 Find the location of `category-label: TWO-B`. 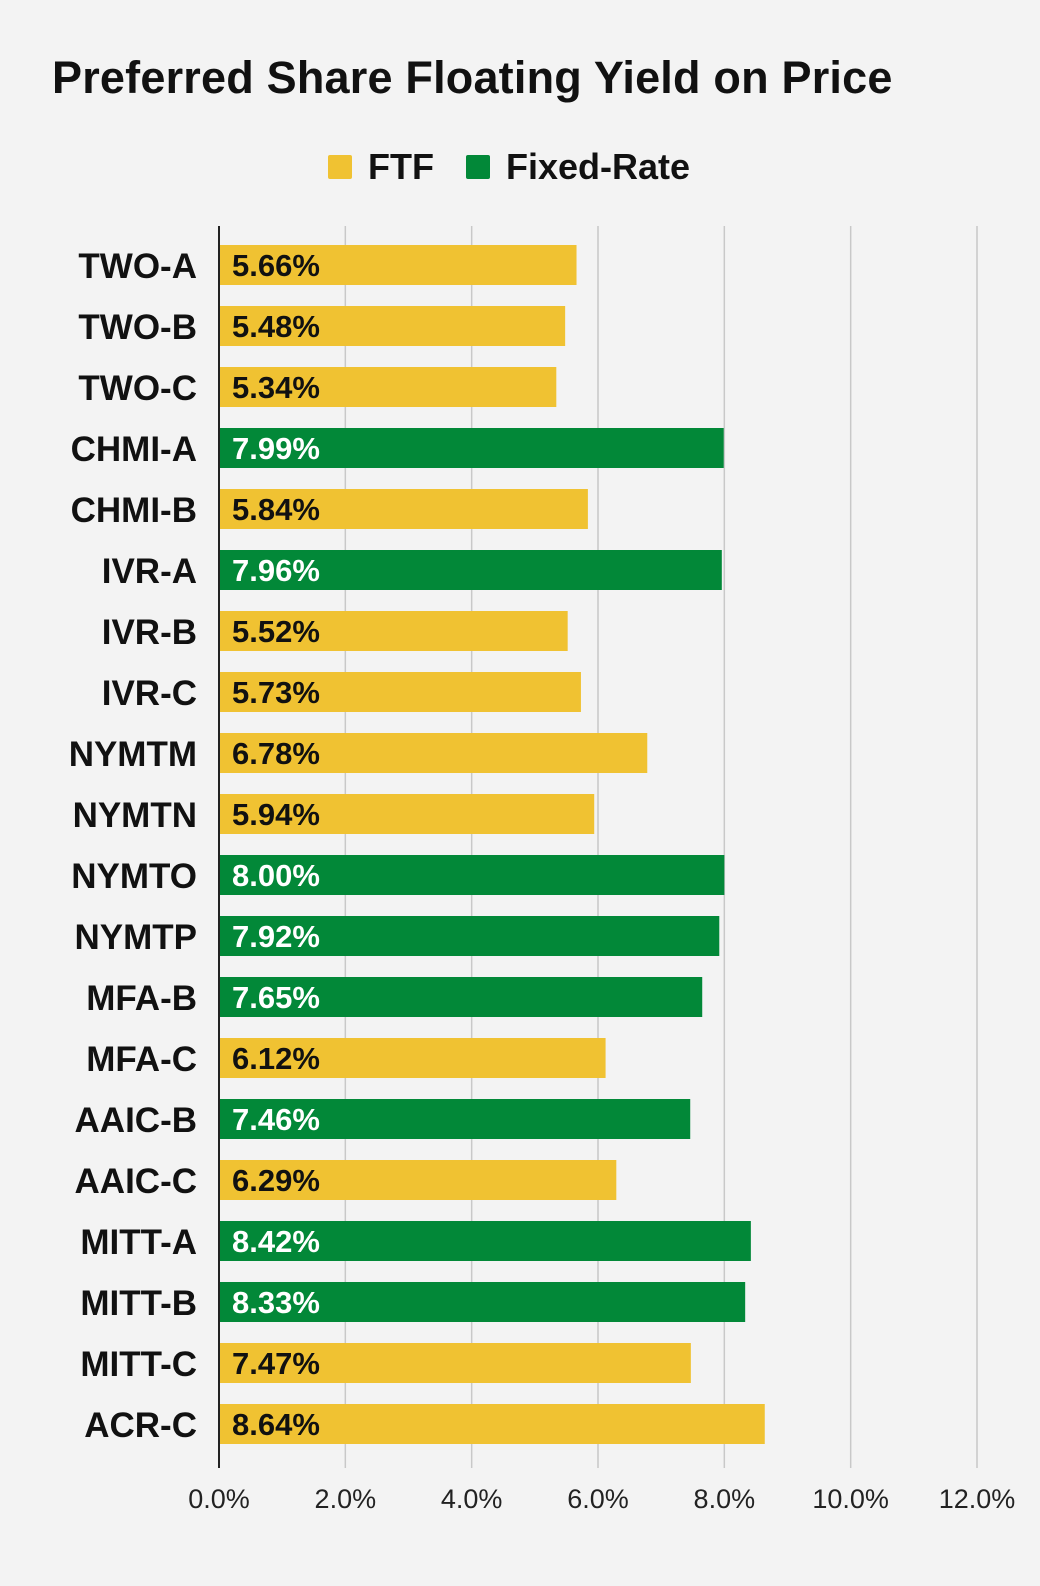

category-label: TWO-B is located at coordinates (137, 327).